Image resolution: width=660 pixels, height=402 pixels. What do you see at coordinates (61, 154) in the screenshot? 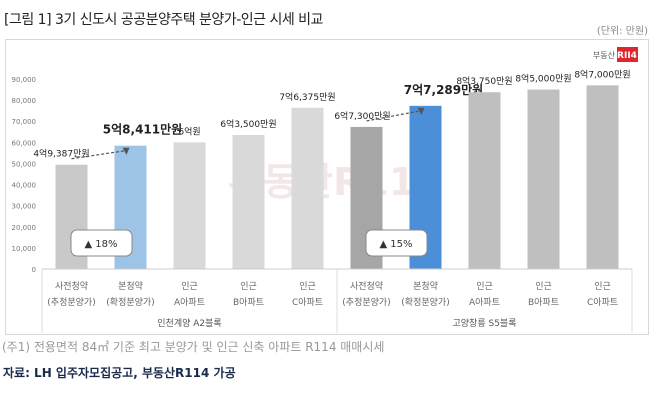
I see `data-label: 4억9,387만원` at bounding box center [61, 154].